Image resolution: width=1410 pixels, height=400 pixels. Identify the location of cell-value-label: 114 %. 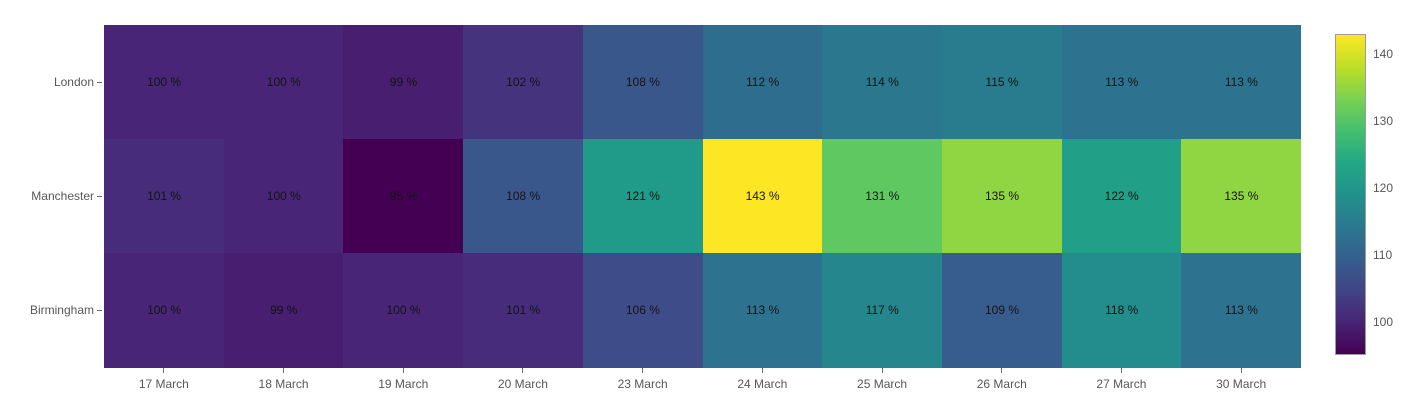
(882, 82).